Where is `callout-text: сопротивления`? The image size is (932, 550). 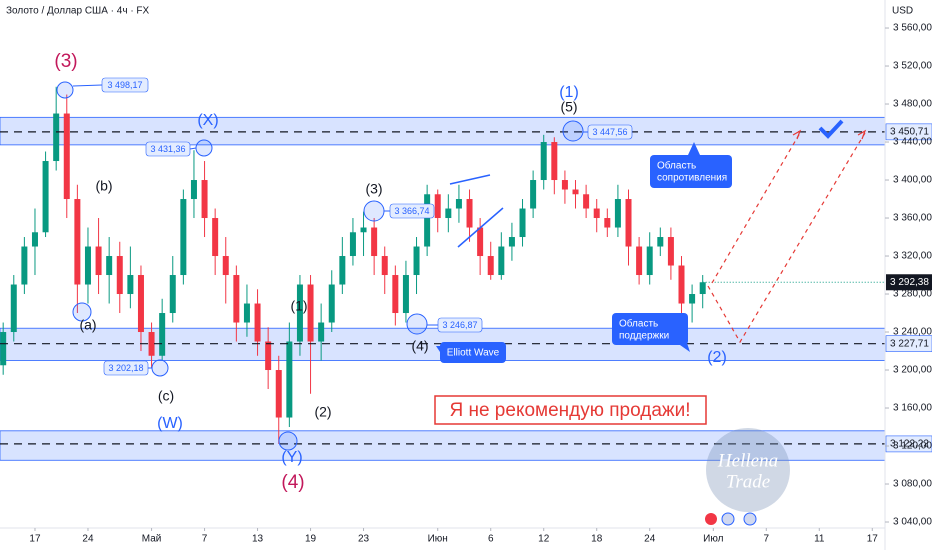
callout-text: сопротивления is located at coordinates (692, 178).